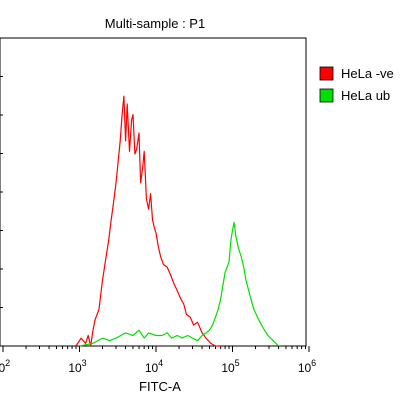 This screenshot has height=400, width=400. Describe the element at coordinates (165, 347) in the screenshot. I see `x-axis-minor-ticks` at that location.